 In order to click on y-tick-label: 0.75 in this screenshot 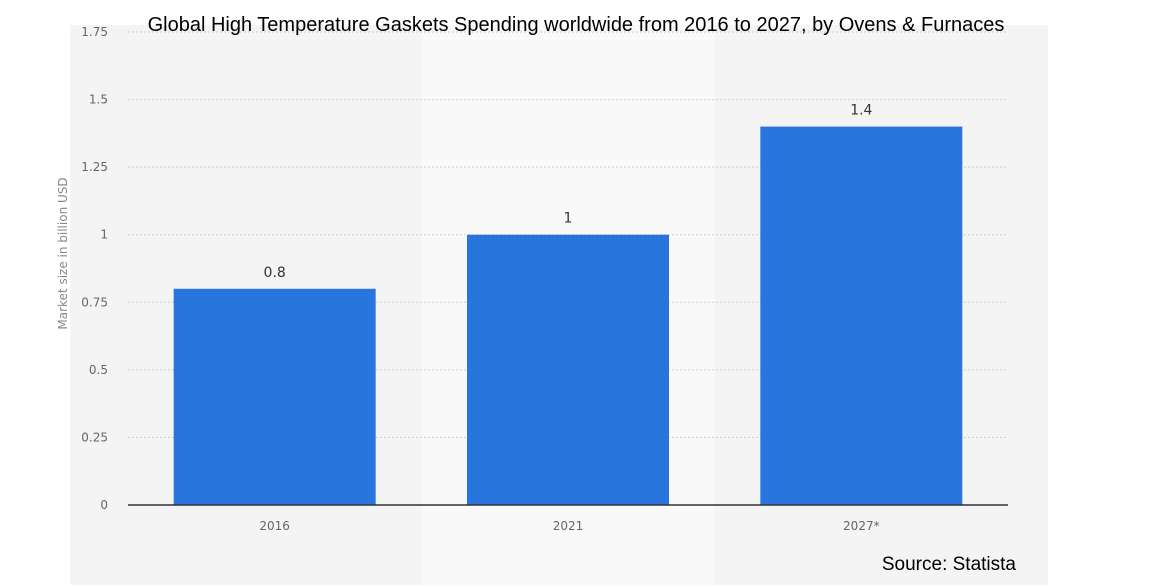, I will do `click(94, 302)`.